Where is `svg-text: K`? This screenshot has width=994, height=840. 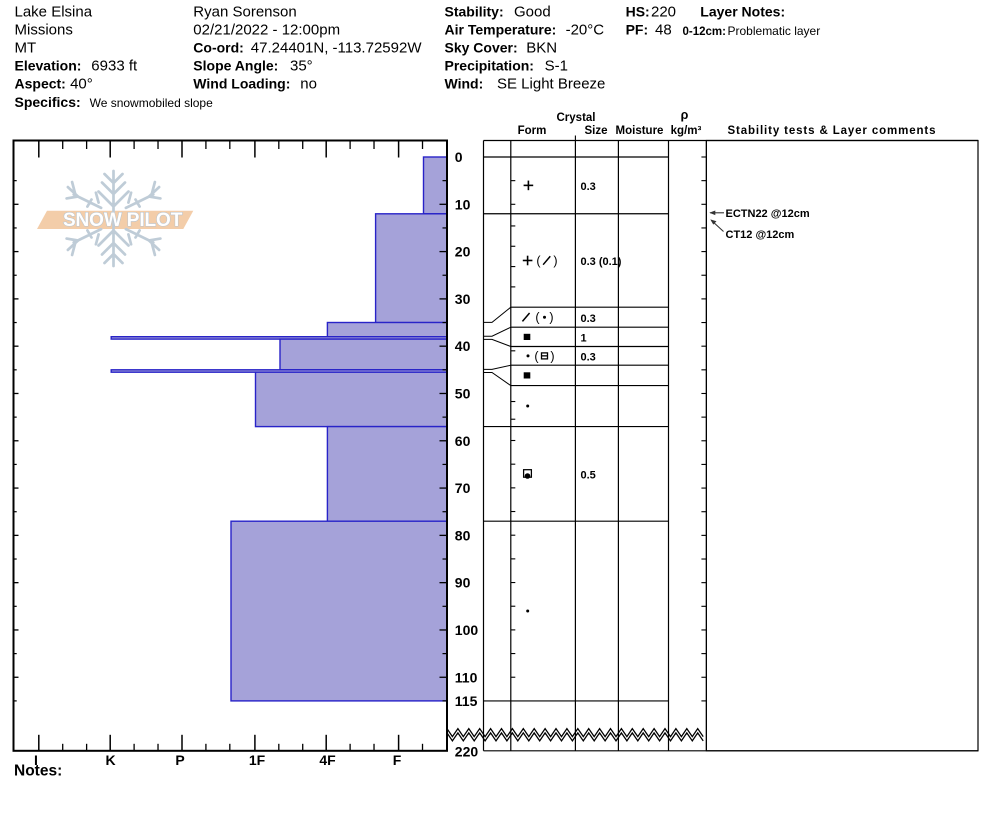
svg-text: K is located at coordinates (110, 760).